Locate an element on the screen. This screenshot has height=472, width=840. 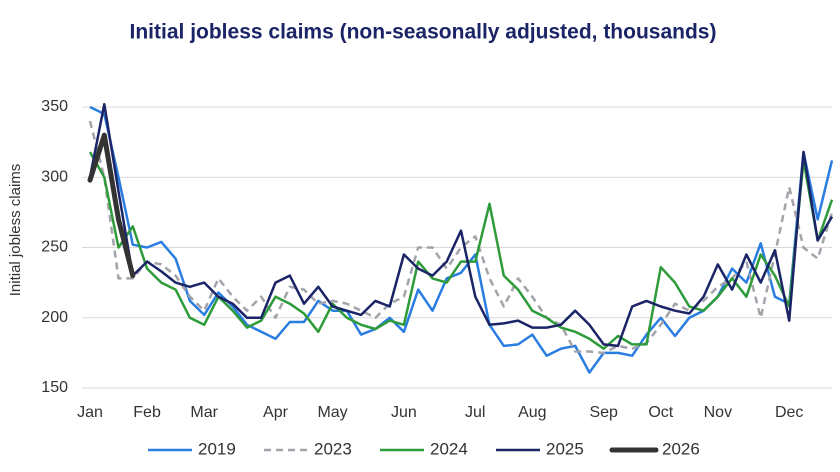
x-tick-label: Nov is located at coordinates (718, 412).